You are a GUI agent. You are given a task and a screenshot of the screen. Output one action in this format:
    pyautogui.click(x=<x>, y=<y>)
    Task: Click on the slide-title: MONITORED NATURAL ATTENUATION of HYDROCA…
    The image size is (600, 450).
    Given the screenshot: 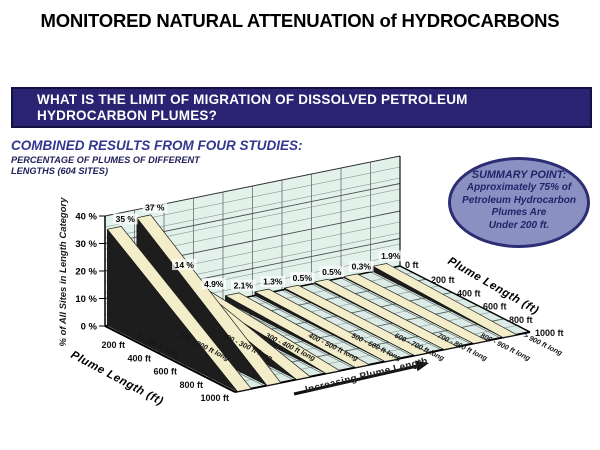 What is the action you would take?
    pyautogui.click(x=300, y=20)
    